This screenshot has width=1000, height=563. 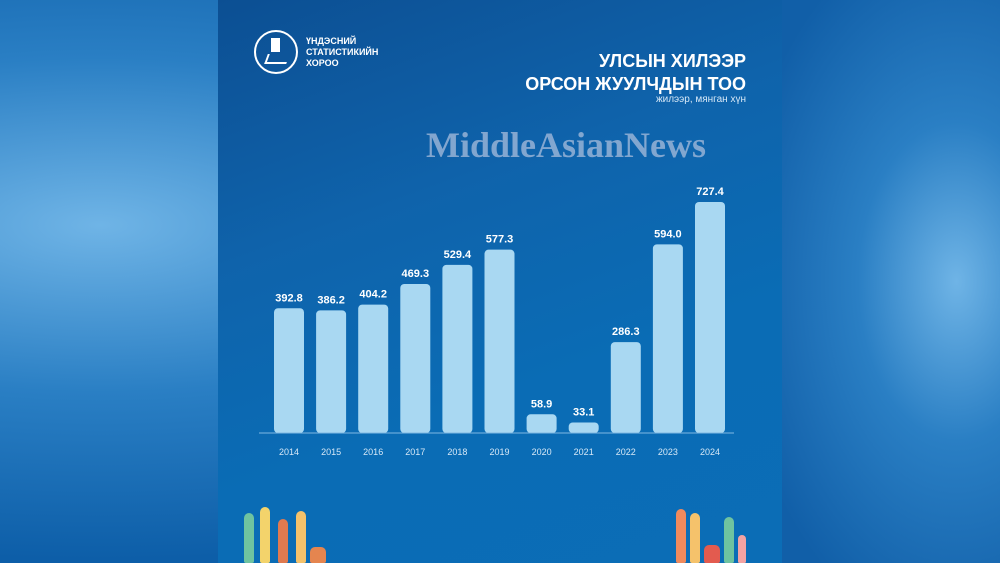 What do you see at coordinates (322, 62) in the screenshot?
I see `logo-line: ХОРОО` at bounding box center [322, 62].